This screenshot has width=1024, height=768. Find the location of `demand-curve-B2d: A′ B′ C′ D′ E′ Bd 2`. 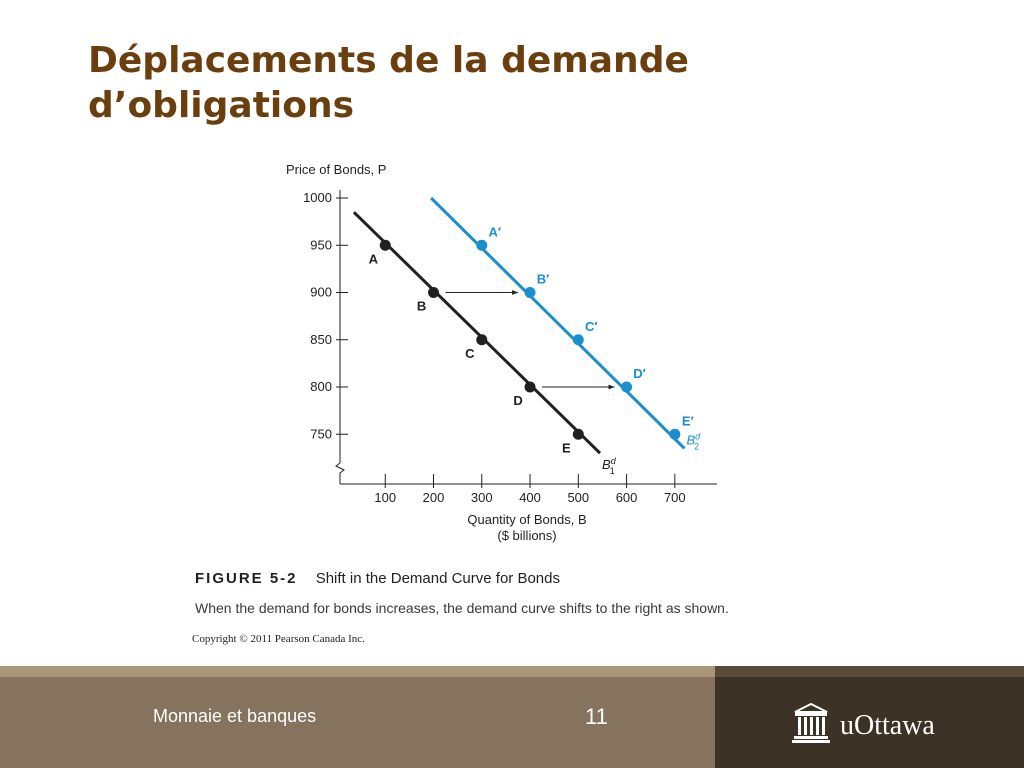

demand-curve-B2d: A′ B′ C′ D′ E′ Bd 2 is located at coordinates (565, 323).